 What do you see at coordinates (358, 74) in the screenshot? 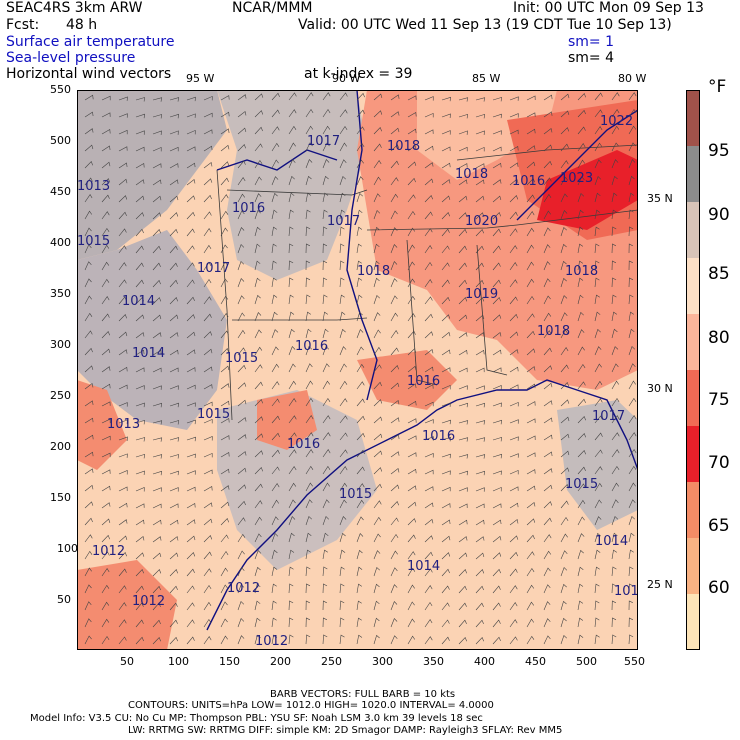
I see `k-index-label: at k-index = 39` at bounding box center [358, 74].